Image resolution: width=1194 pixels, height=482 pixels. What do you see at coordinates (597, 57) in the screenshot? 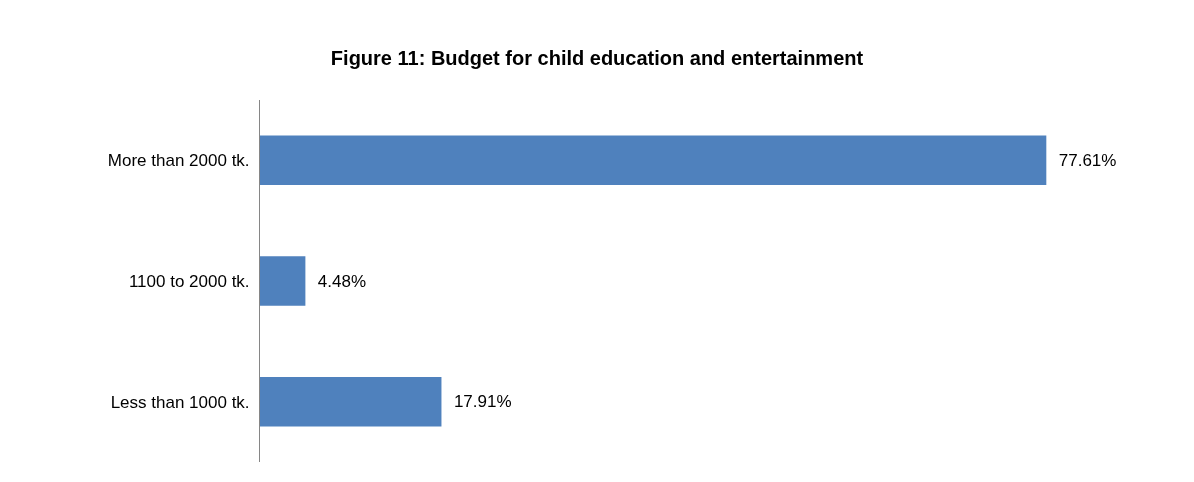
I see `chart-title: Figure 11: Budget for child education and entertainment` at bounding box center [597, 57].